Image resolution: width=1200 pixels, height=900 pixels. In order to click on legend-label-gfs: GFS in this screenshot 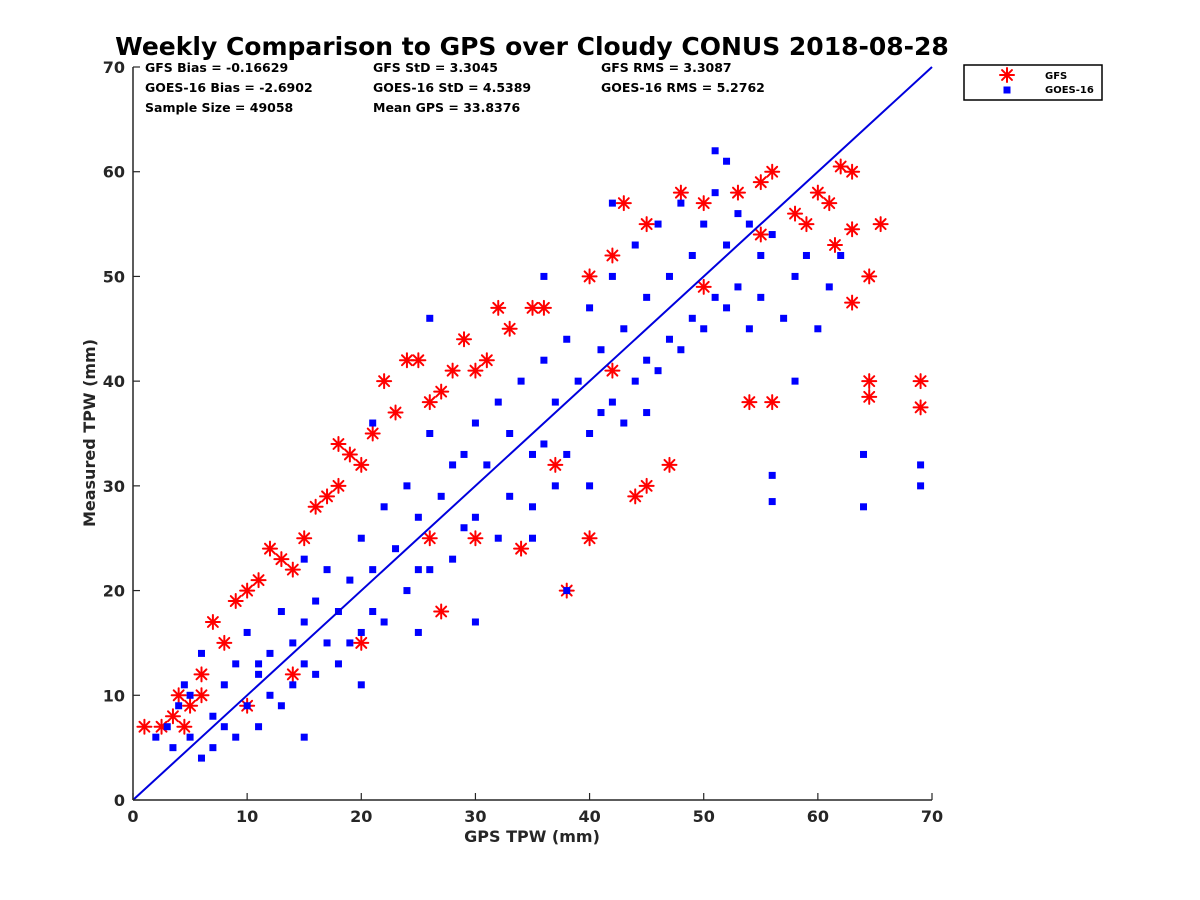, I will do `click(1056, 76)`.